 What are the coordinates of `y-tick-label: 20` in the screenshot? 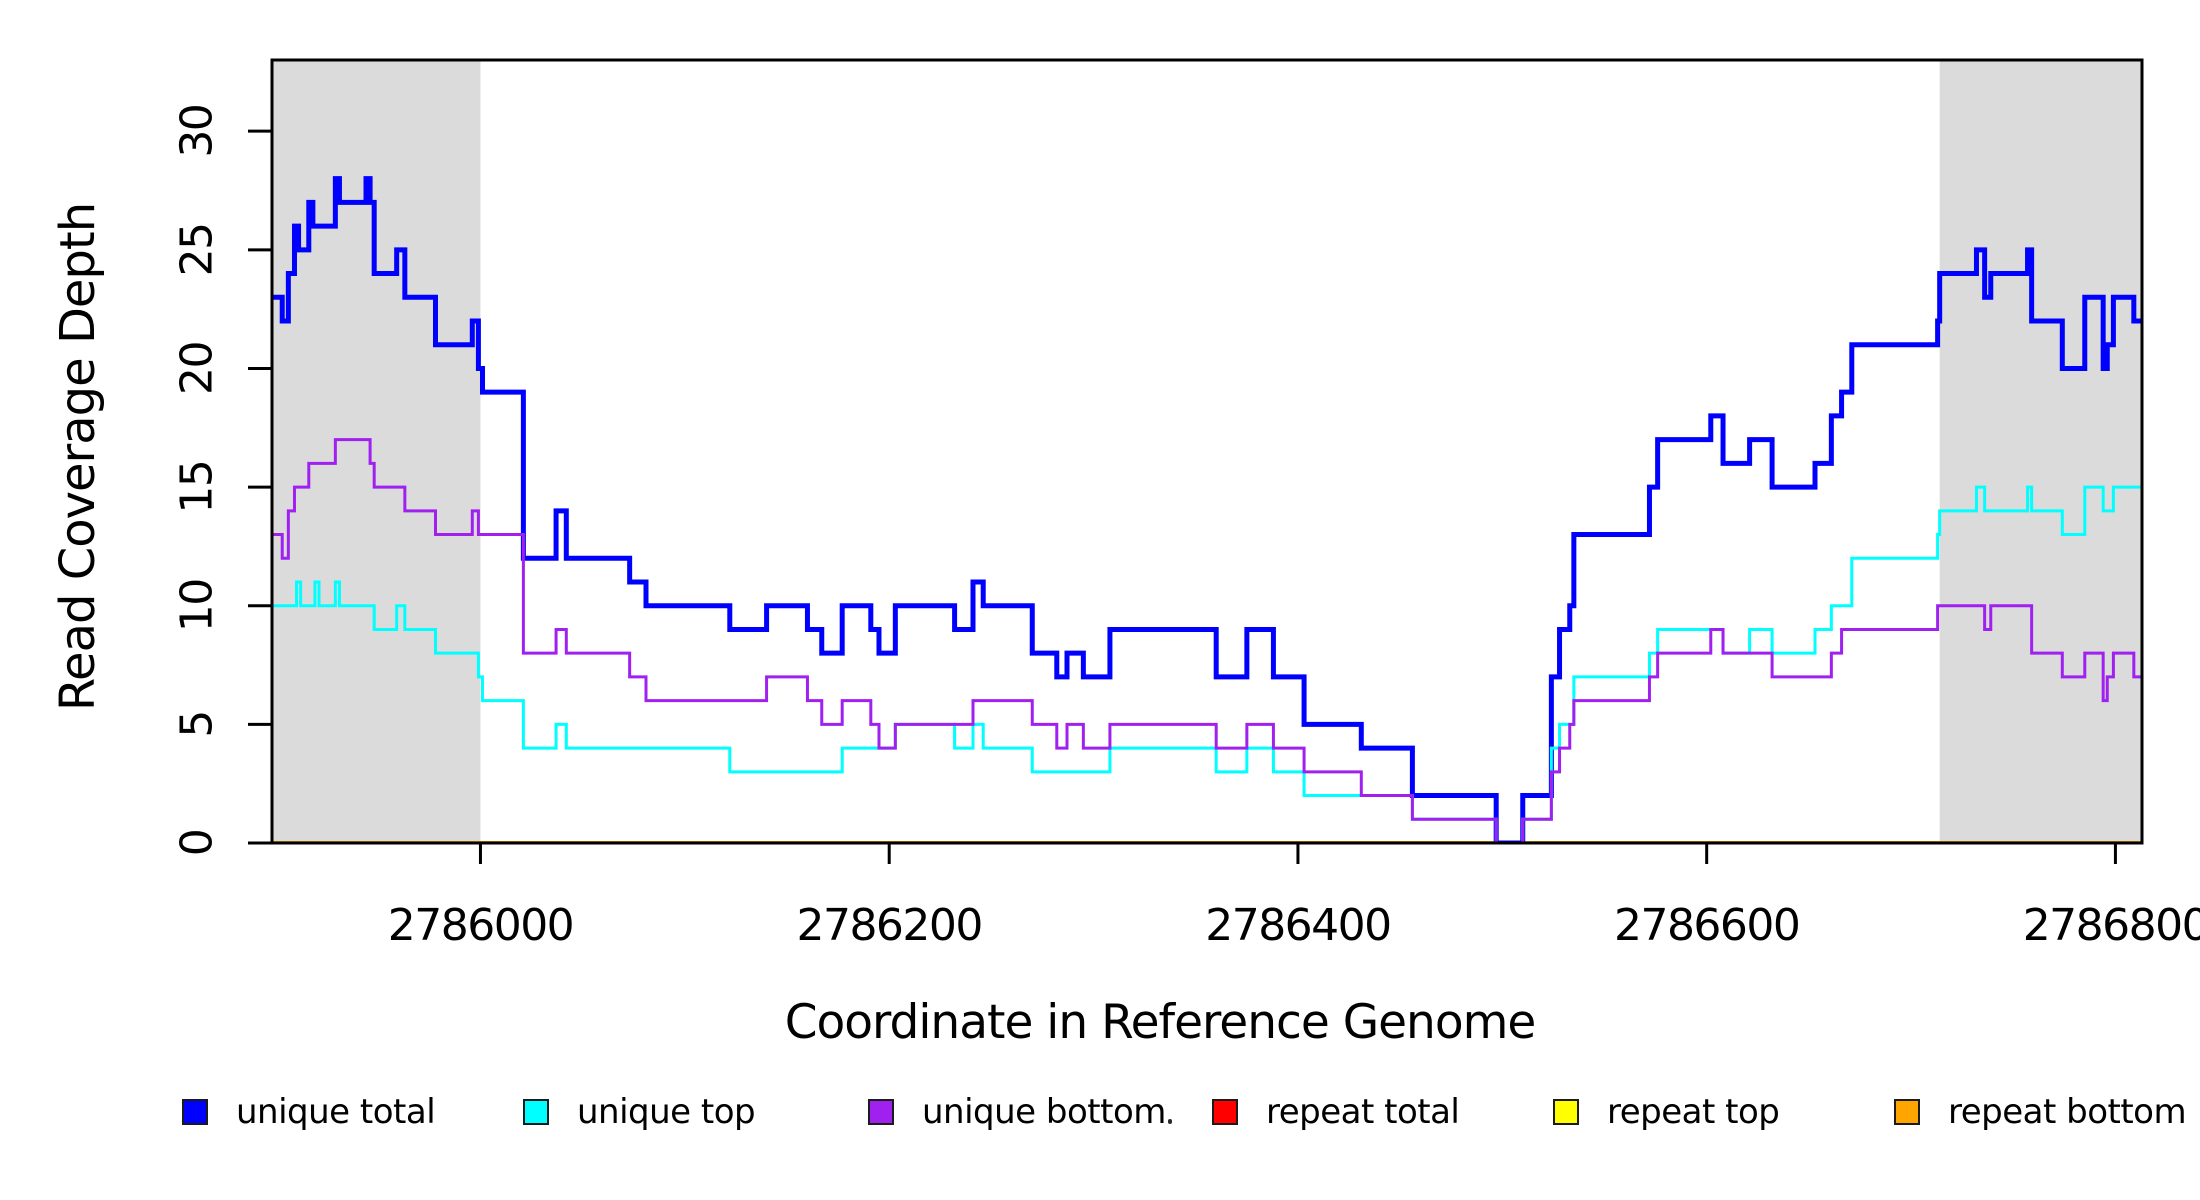 It's located at (197, 368).